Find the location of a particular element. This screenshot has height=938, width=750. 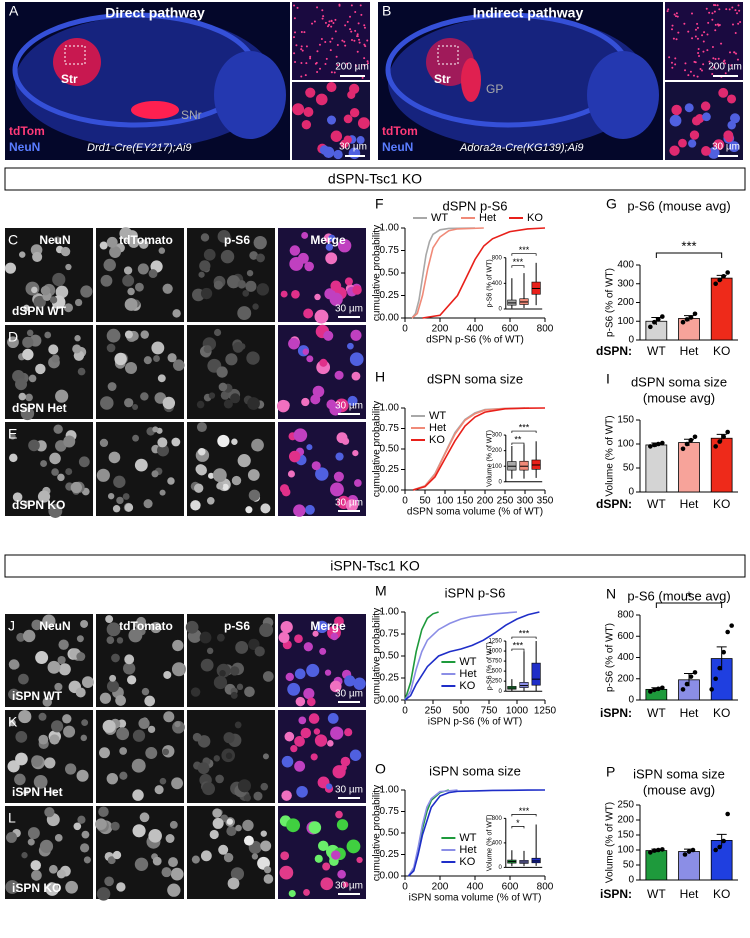

micrograph is located at coordinates (322, 275).